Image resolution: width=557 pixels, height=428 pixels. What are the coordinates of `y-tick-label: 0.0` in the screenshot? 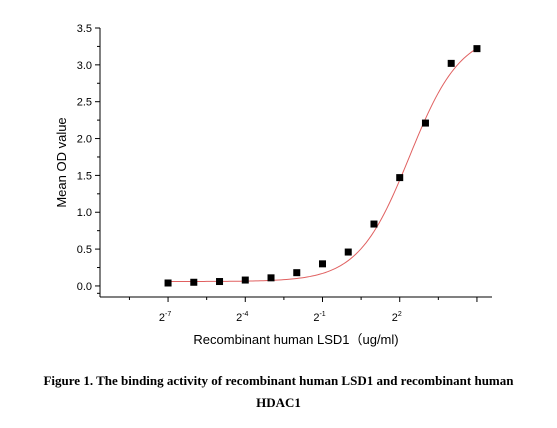 It's located at (84, 287).